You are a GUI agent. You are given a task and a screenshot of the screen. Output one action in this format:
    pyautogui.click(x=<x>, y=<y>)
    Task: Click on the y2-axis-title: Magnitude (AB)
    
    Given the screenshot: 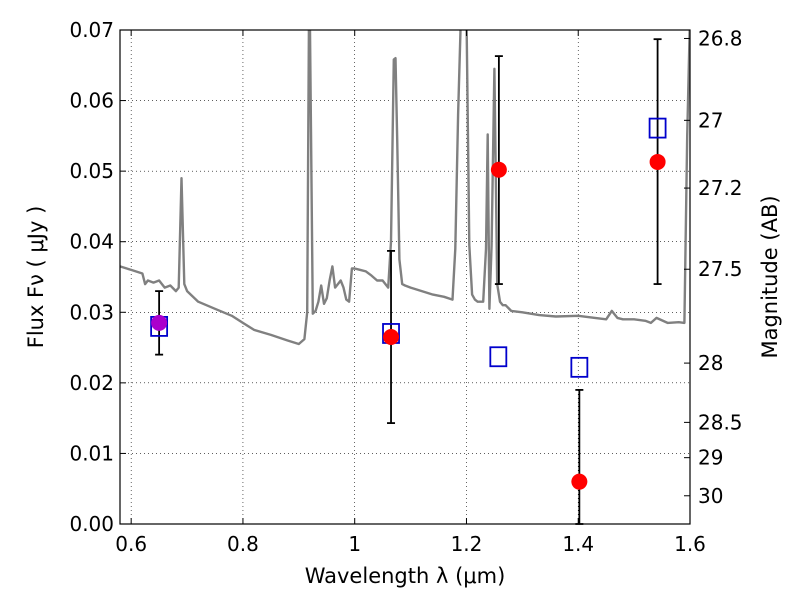 What is the action you would take?
    pyautogui.click(x=770, y=276)
    